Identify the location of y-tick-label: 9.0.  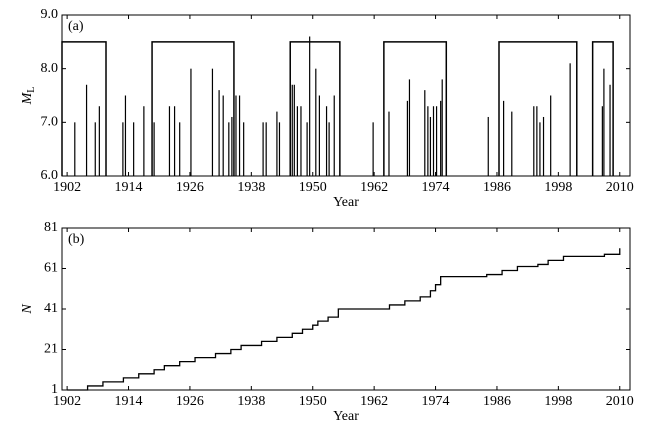
(50, 14).